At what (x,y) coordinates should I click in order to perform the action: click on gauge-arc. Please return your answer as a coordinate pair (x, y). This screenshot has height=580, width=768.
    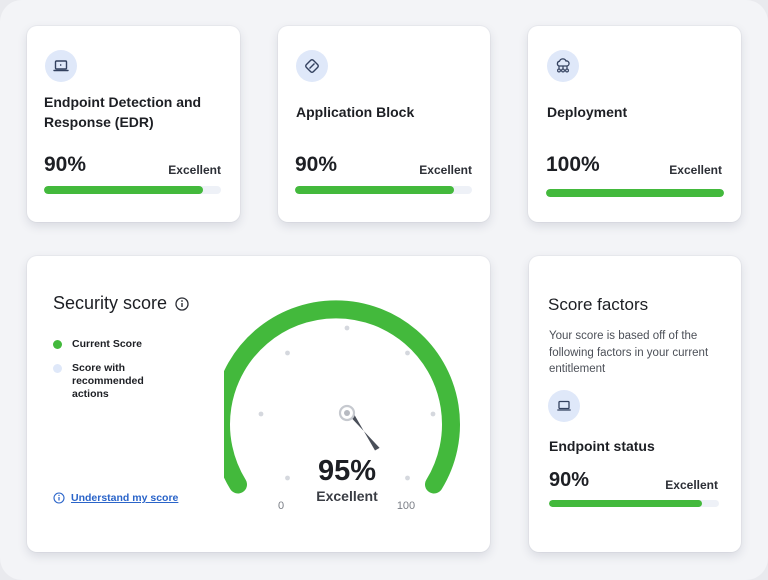
    Looking at the image, I should click on (342, 397).